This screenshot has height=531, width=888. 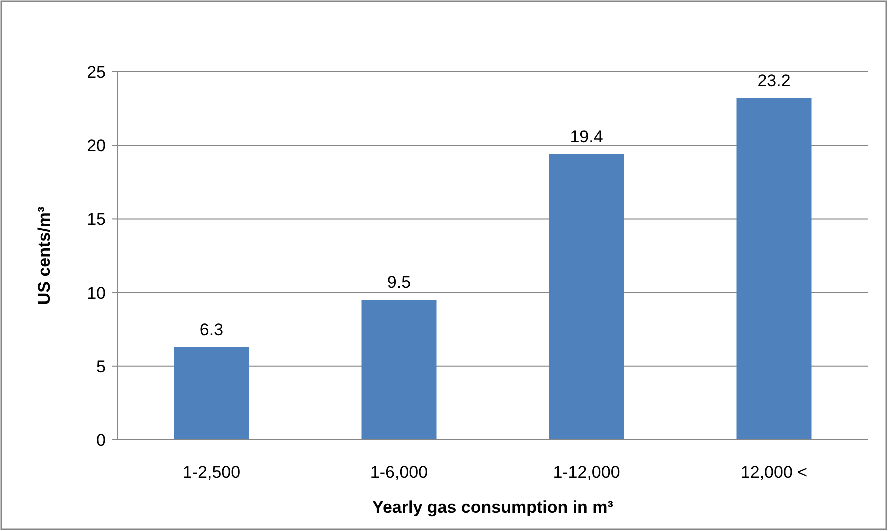 What do you see at coordinates (586, 472) in the screenshot?
I see `x-tick-label: 1-12,000` at bounding box center [586, 472].